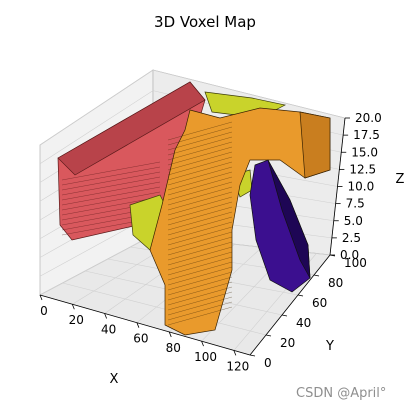  What do you see at coordinates (205, 357) in the screenshot?
I see `x-tick-label: 100` at bounding box center [205, 357].